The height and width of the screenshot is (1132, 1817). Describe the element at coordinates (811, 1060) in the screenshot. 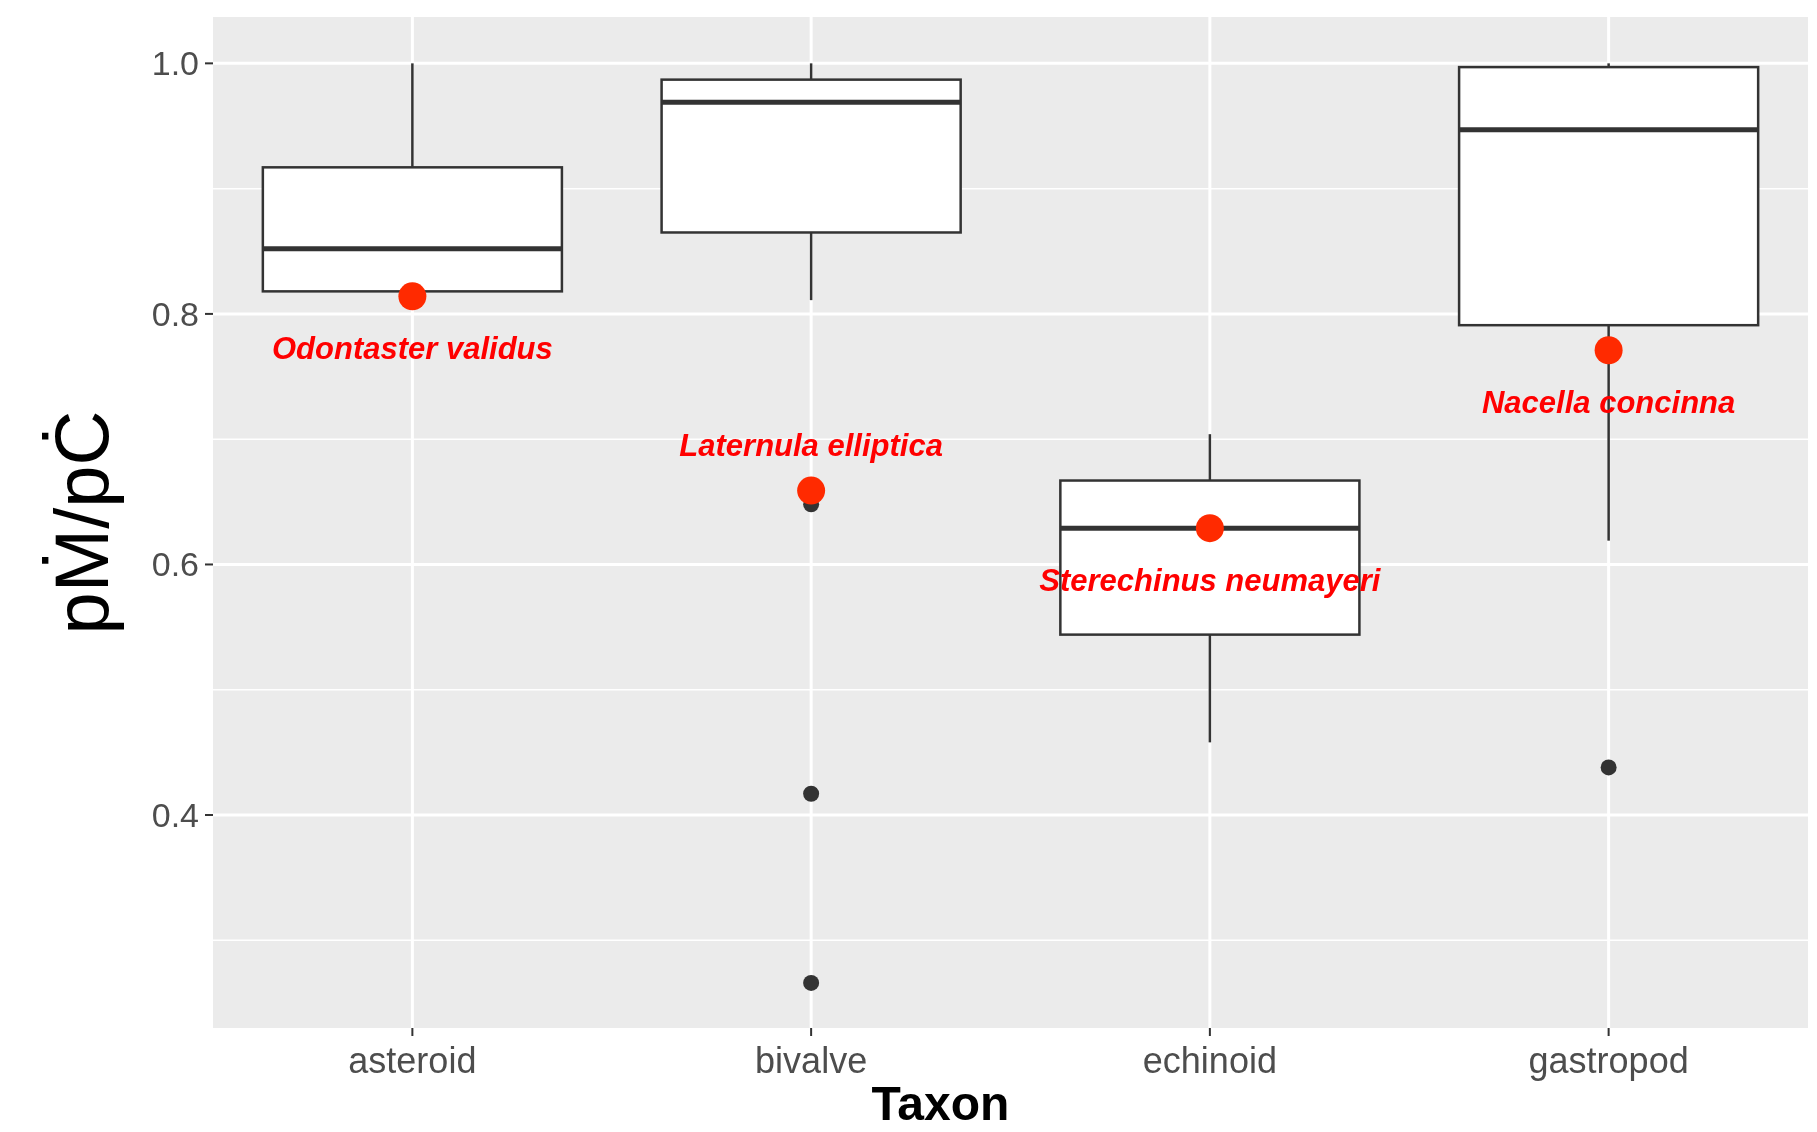

I see `x-tick-label: bivalve` at that location.